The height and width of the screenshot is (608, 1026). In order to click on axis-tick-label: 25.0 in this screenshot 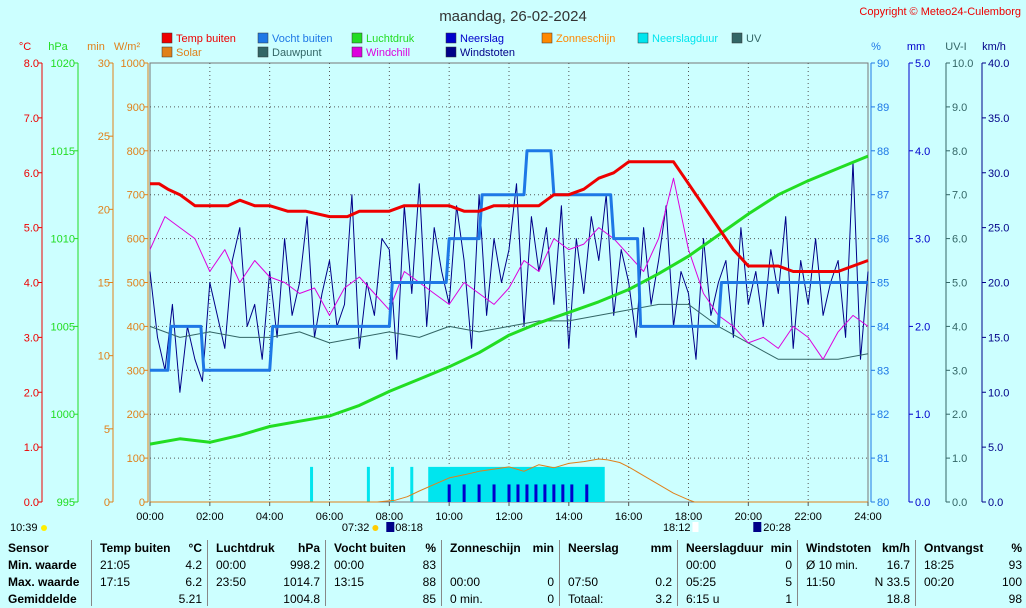, I will do `click(998, 229)`.